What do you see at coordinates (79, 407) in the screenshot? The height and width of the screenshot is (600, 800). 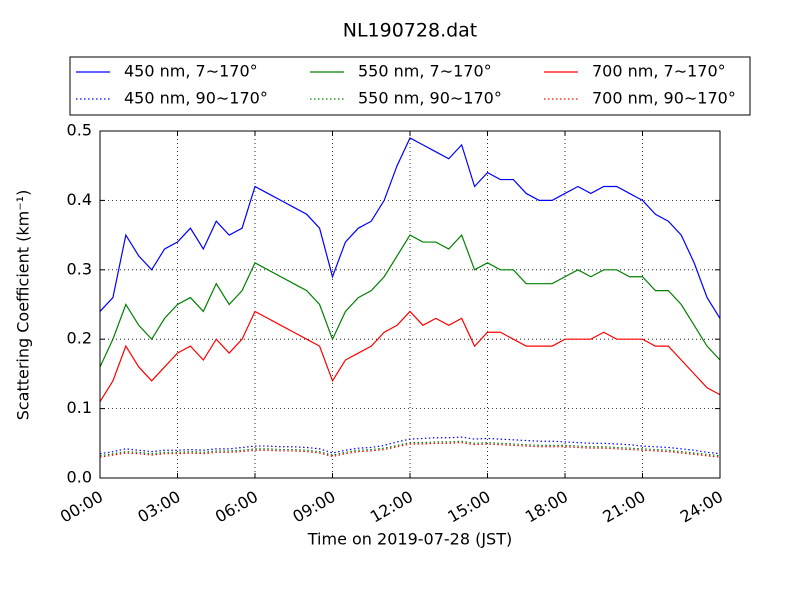 I see `y-tick-label: 0.1` at bounding box center [79, 407].